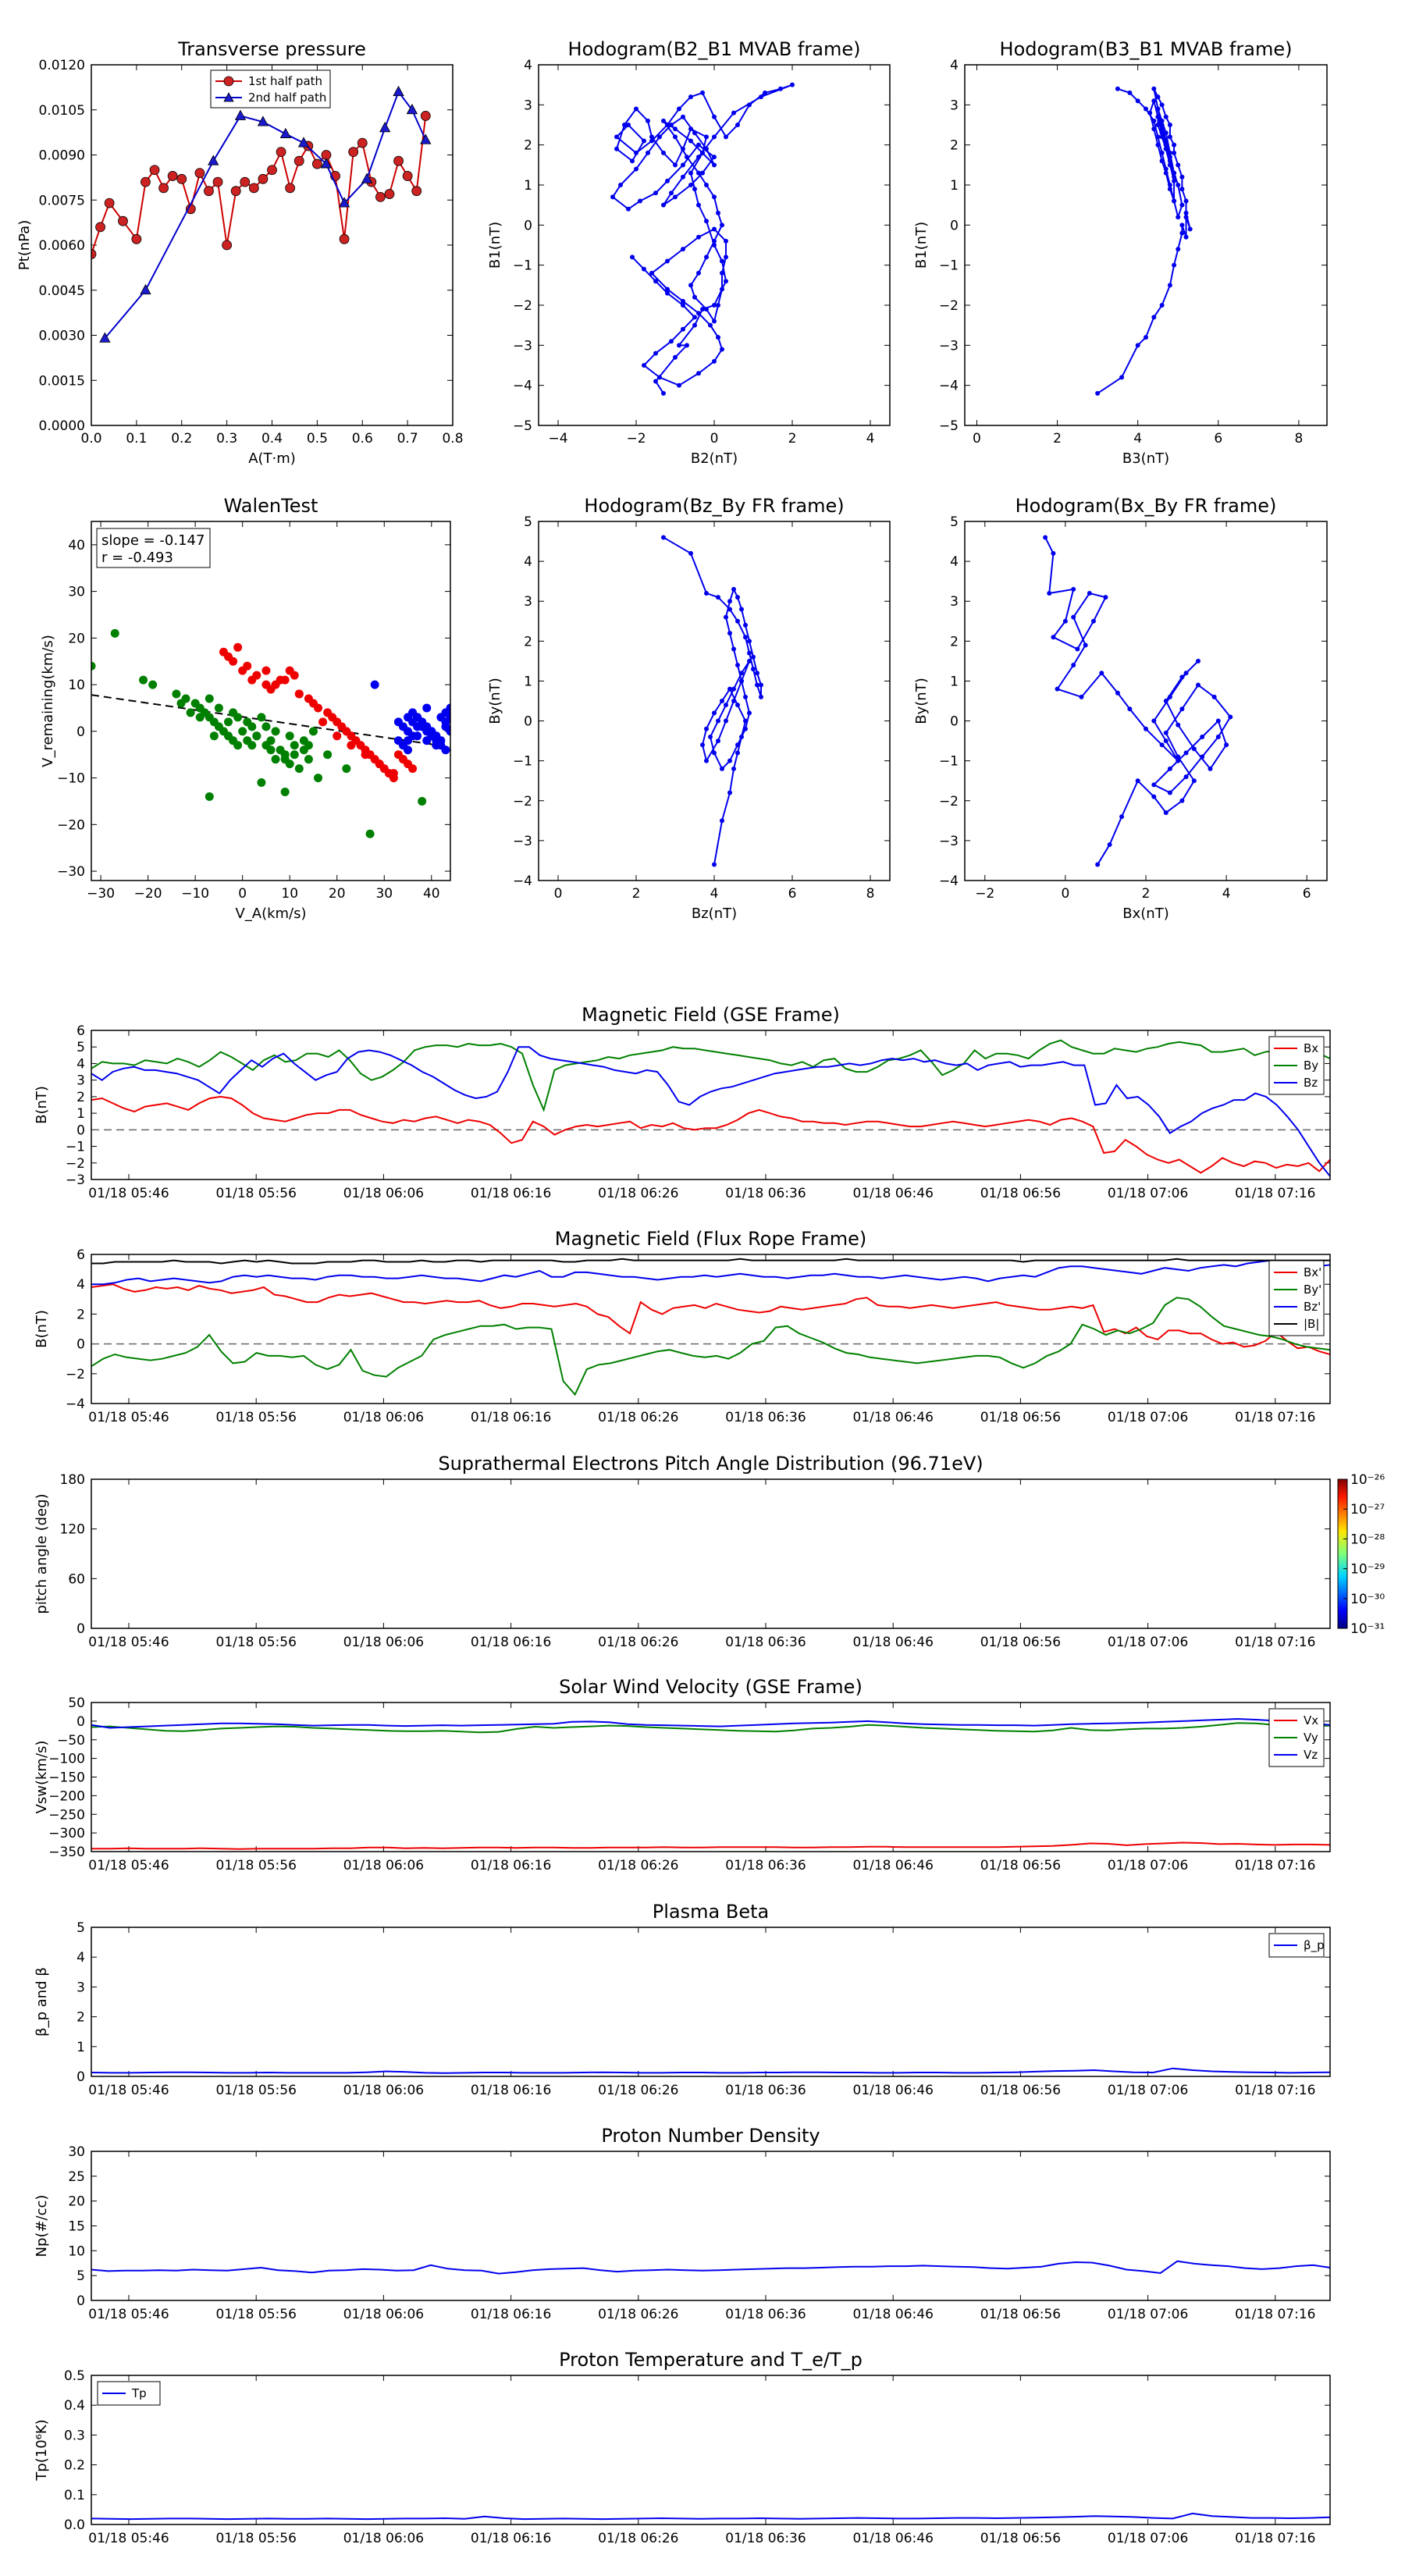  I want to click on bgse-xtick-label: 01/18 06:56, so click(1021, 1193).